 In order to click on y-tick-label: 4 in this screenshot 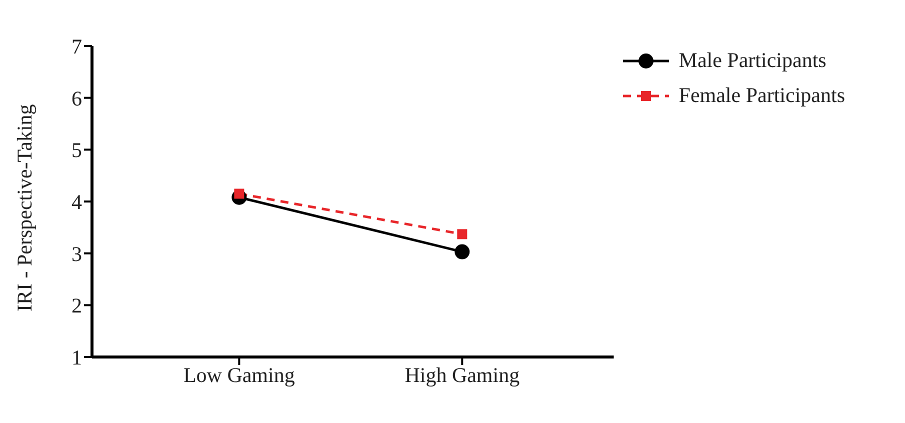, I will do `click(77, 202)`.